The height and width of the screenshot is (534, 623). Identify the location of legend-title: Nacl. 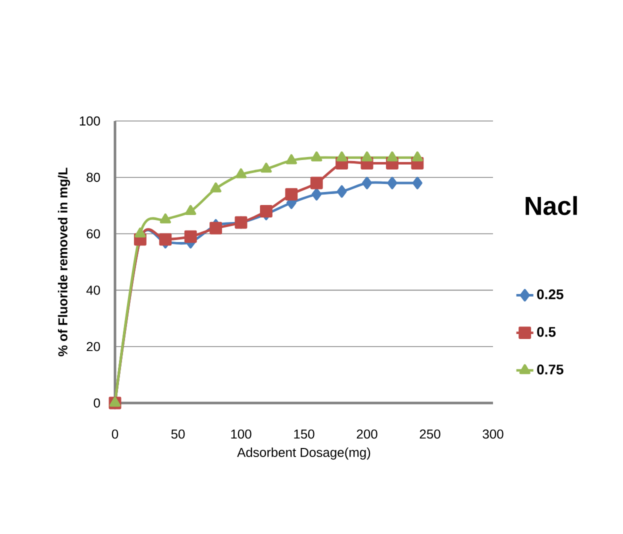
(551, 206).